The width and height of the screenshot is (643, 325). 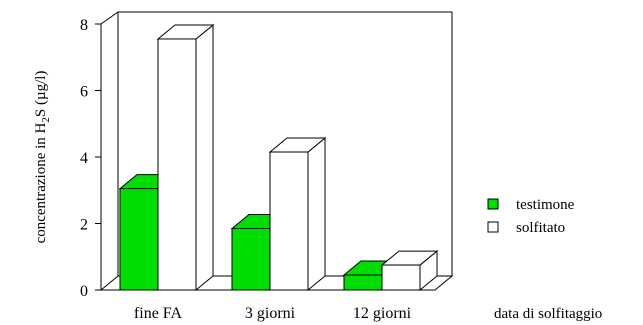 I want to click on x-tick-label: fine FA, so click(x=158, y=313).